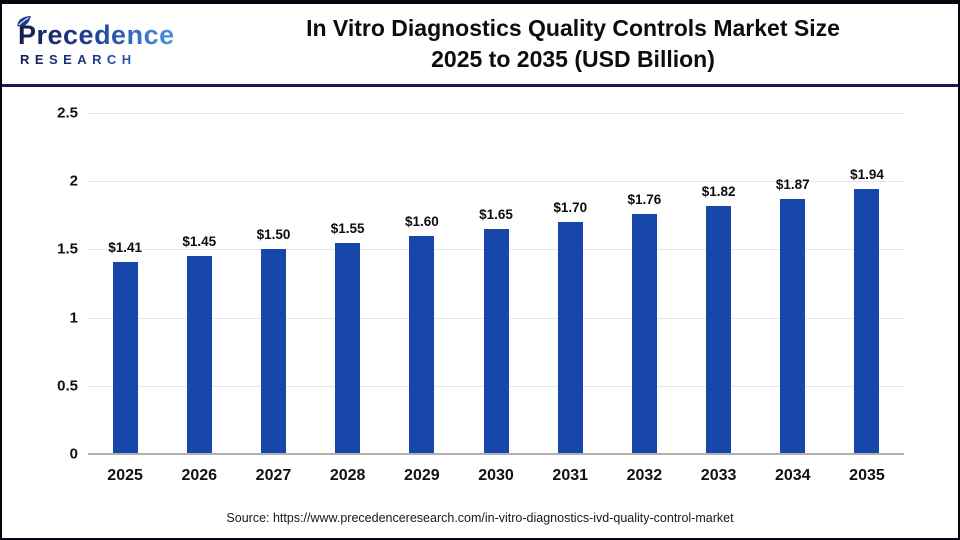 This screenshot has width=960, height=540. Describe the element at coordinates (67, 249) in the screenshot. I see `y-tick-label: 1.5` at that location.